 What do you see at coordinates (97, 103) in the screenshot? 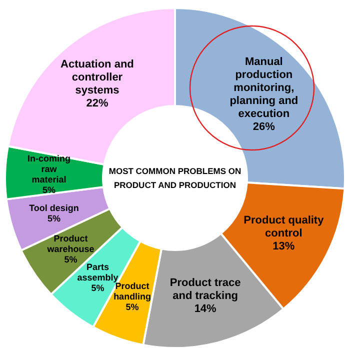
I see `data-label: 22%` at bounding box center [97, 103].